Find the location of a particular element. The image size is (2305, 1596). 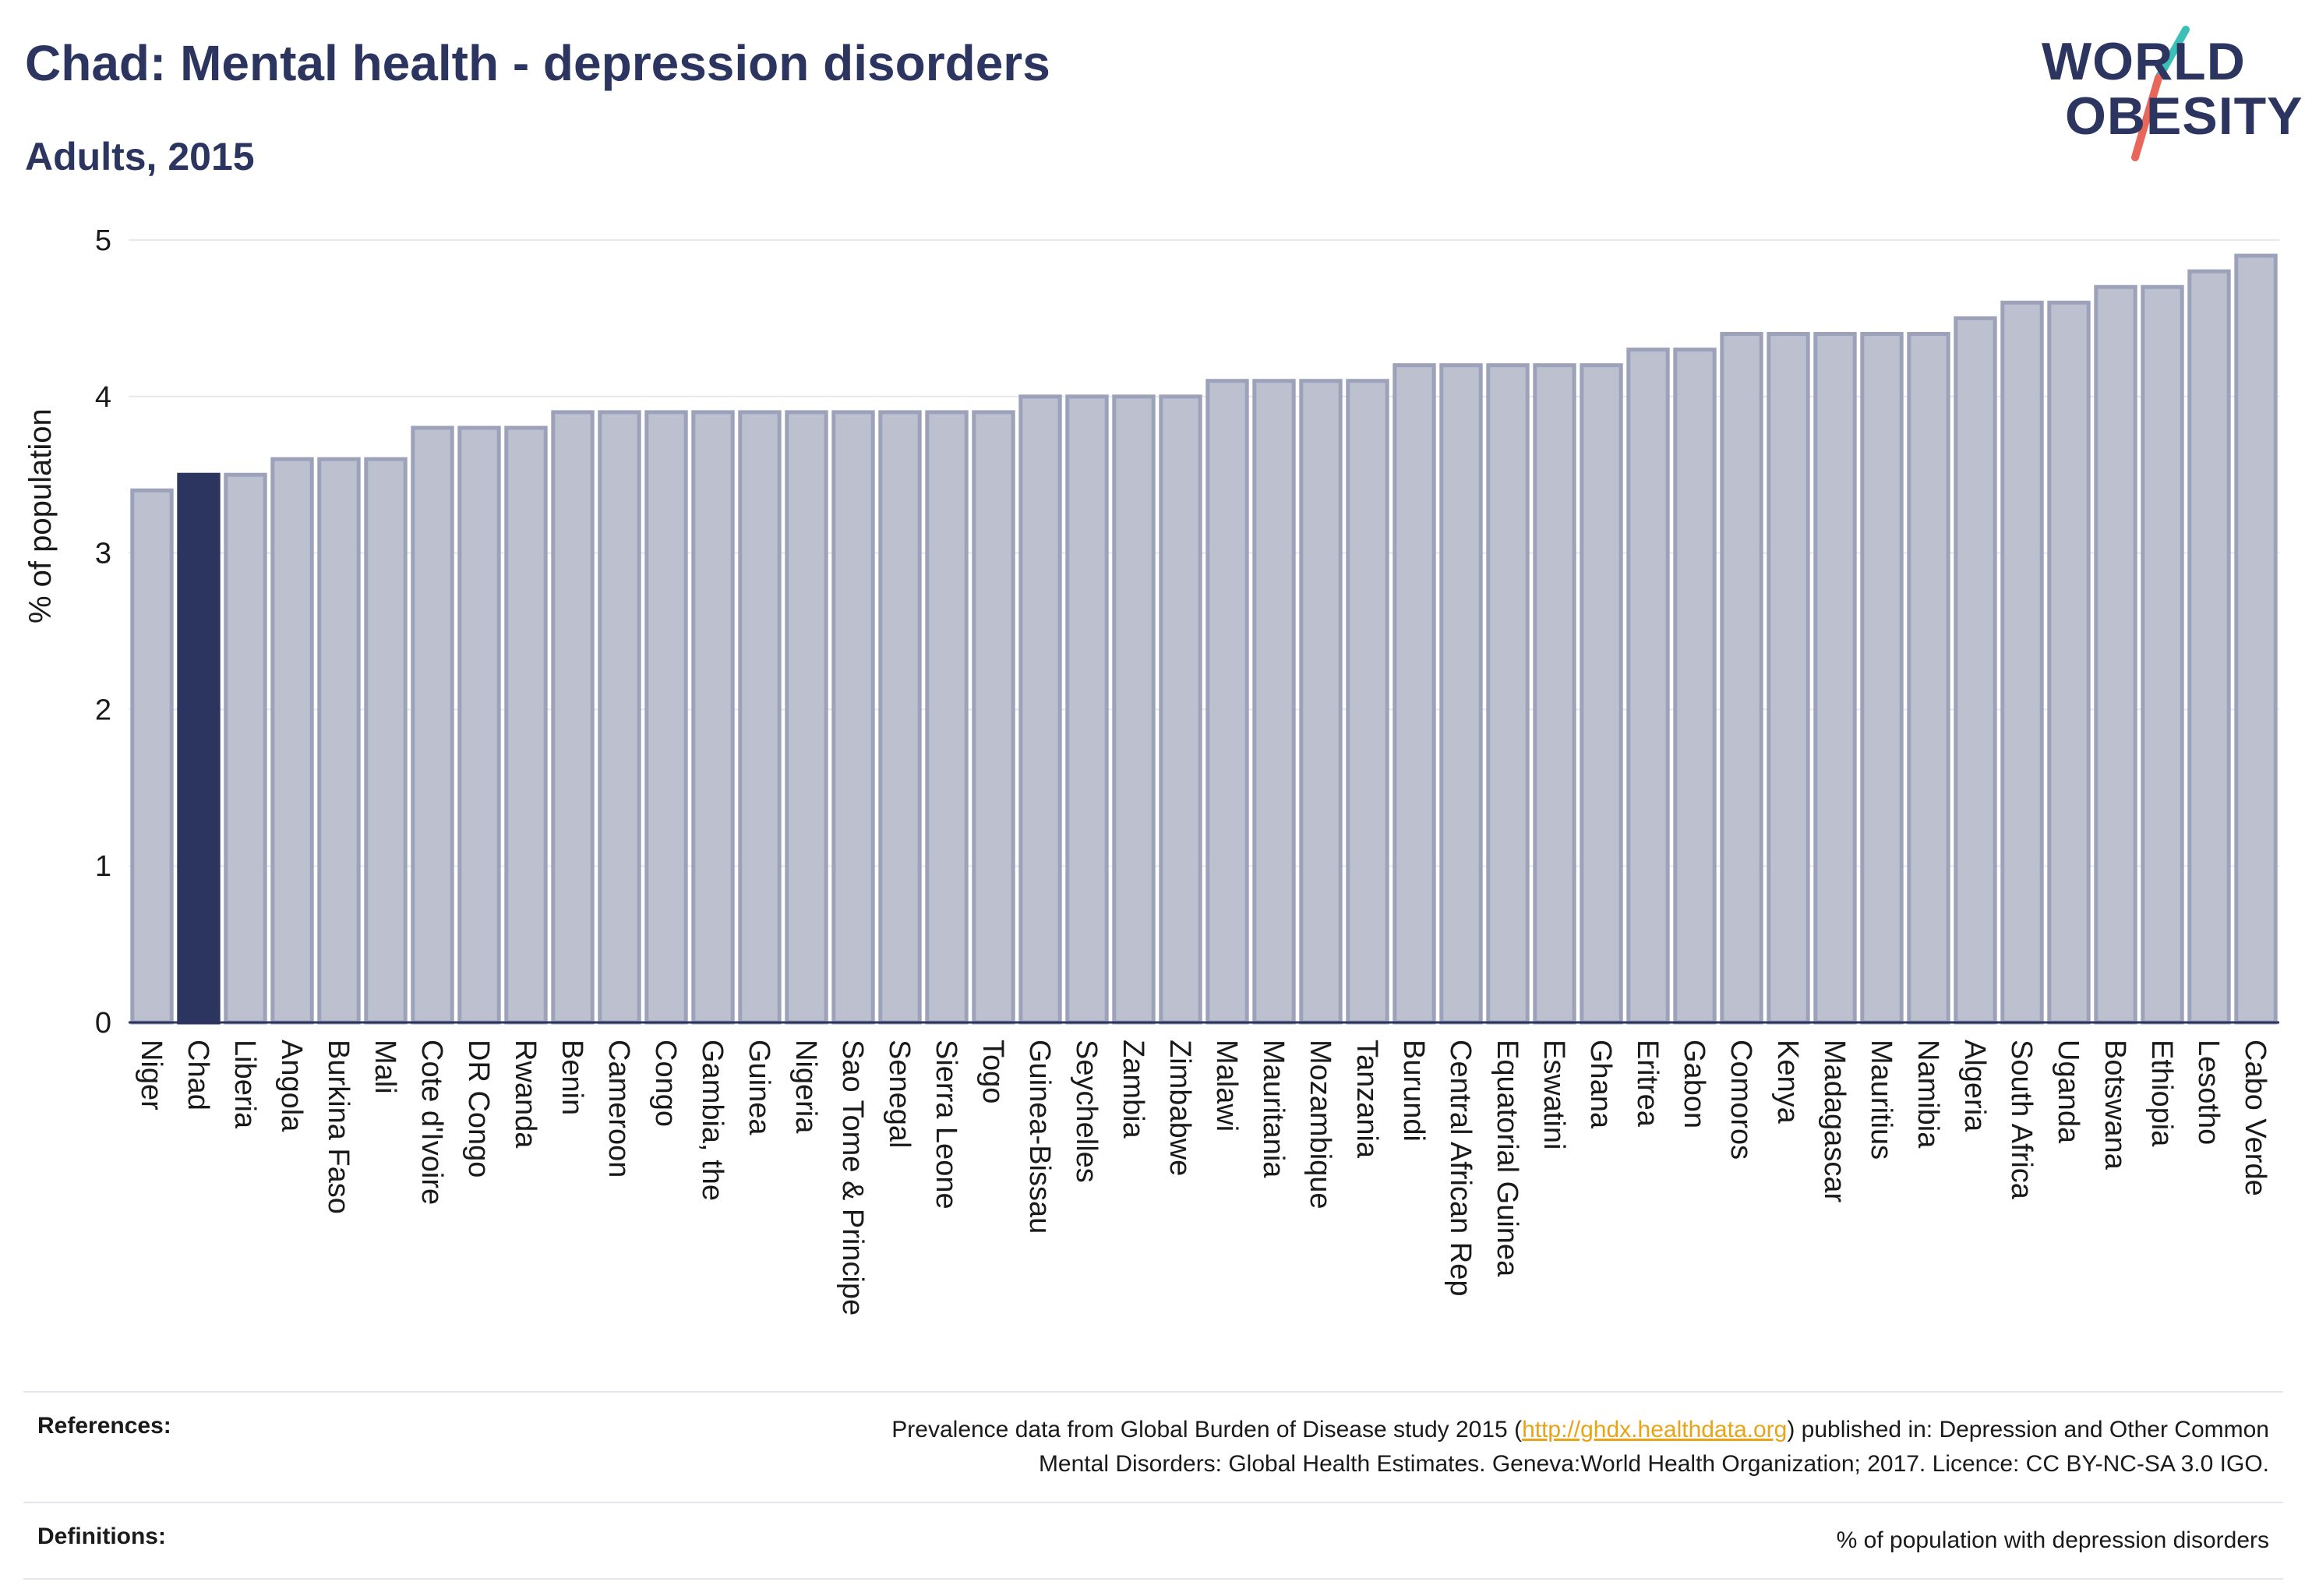

y-tick-label: 4 is located at coordinates (103, 397).